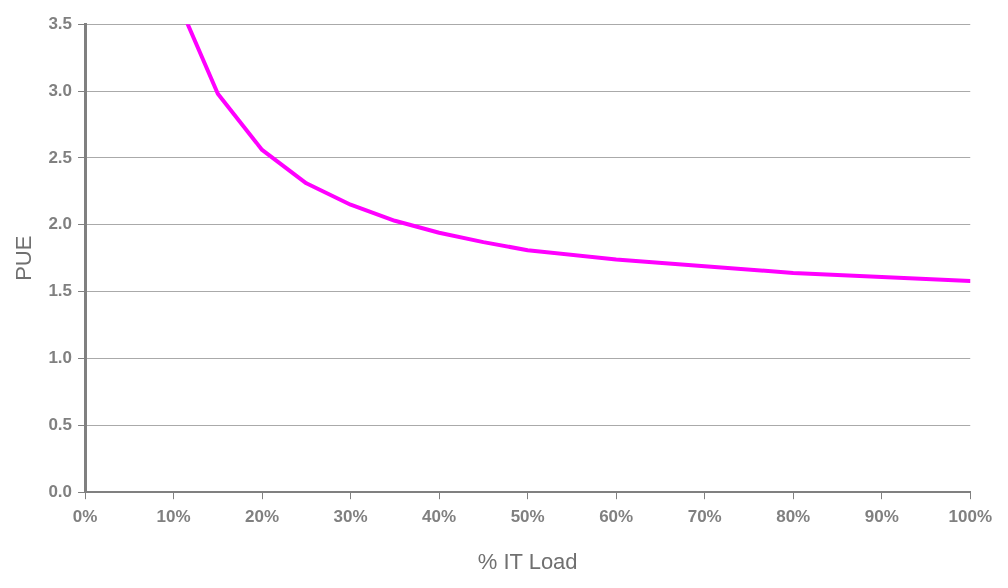  What do you see at coordinates (60, 224) in the screenshot?
I see `y-tick-label: 2.0` at bounding box center [60, 224].